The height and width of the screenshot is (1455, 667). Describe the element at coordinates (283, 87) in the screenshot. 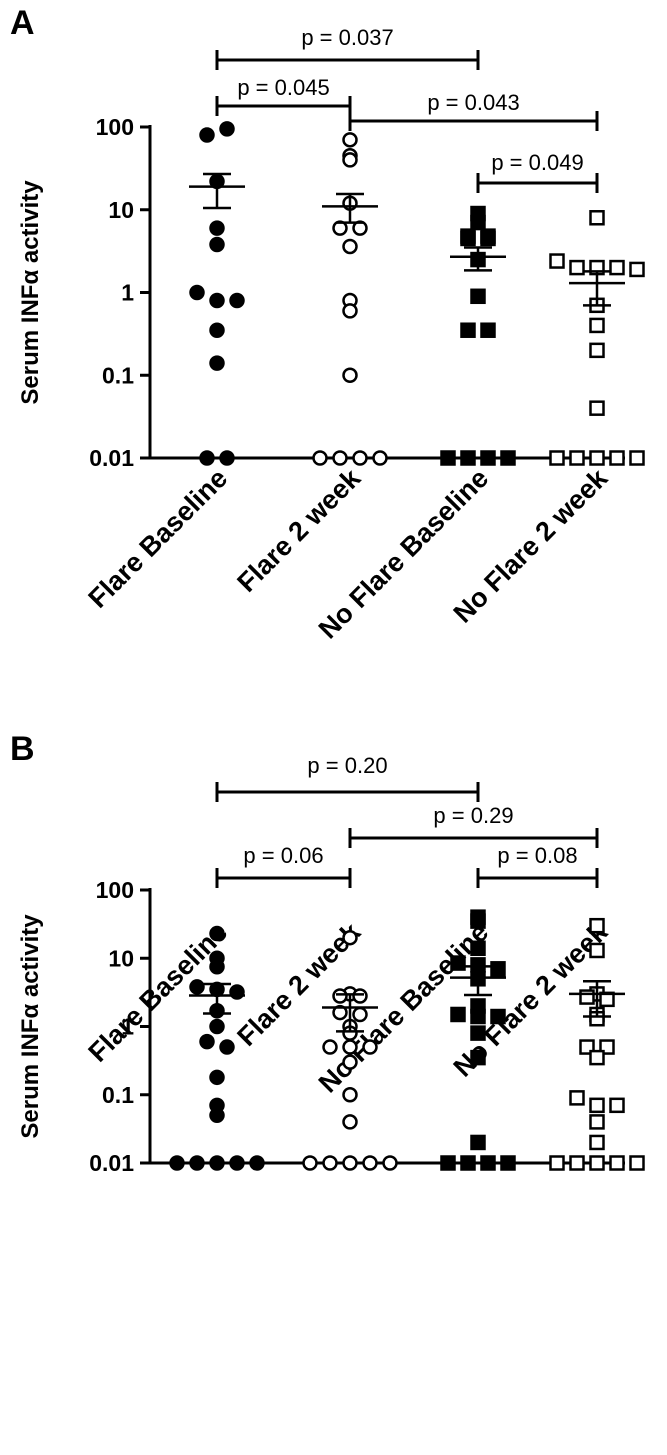

I see `p-value-label: p = 0.045` at that location.